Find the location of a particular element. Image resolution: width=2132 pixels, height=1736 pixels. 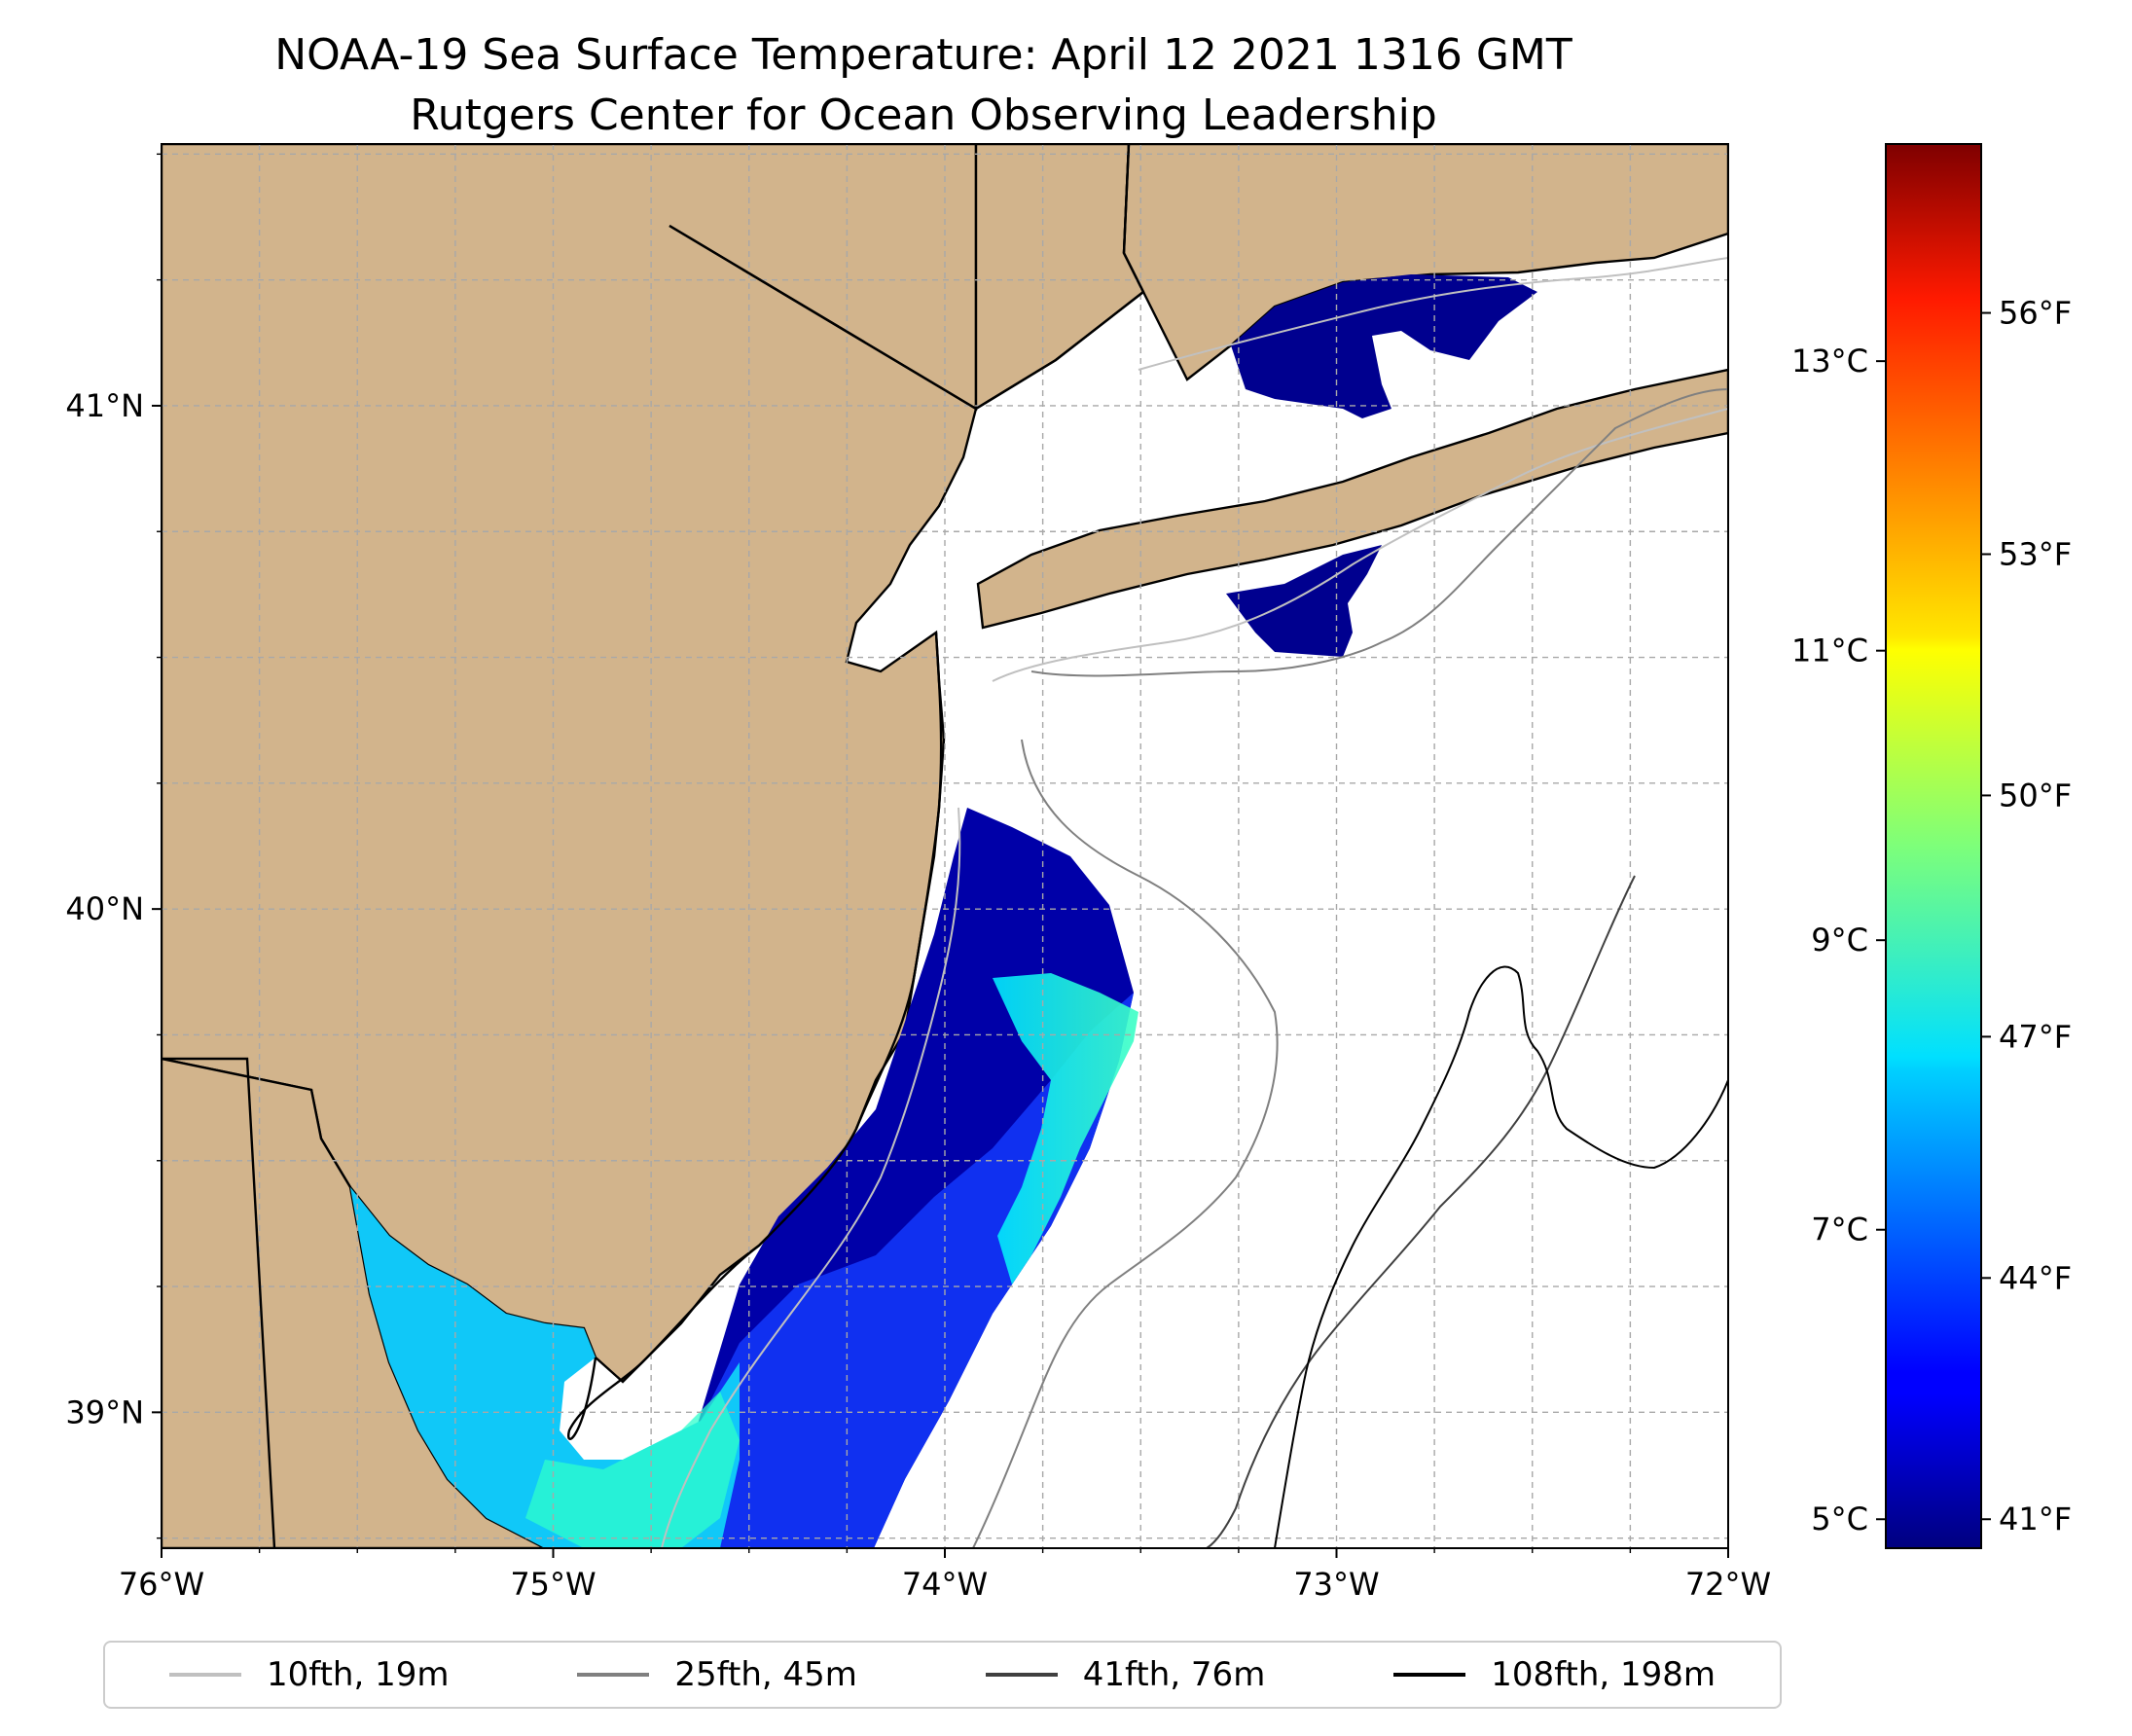

legend-entry: 10fth, 19m is located at coordinates (309, 1675).